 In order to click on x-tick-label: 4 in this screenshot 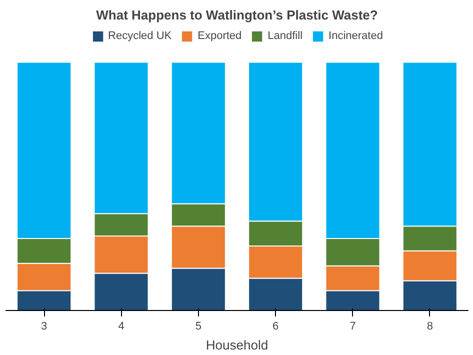, I will do `click(121, 326)`.